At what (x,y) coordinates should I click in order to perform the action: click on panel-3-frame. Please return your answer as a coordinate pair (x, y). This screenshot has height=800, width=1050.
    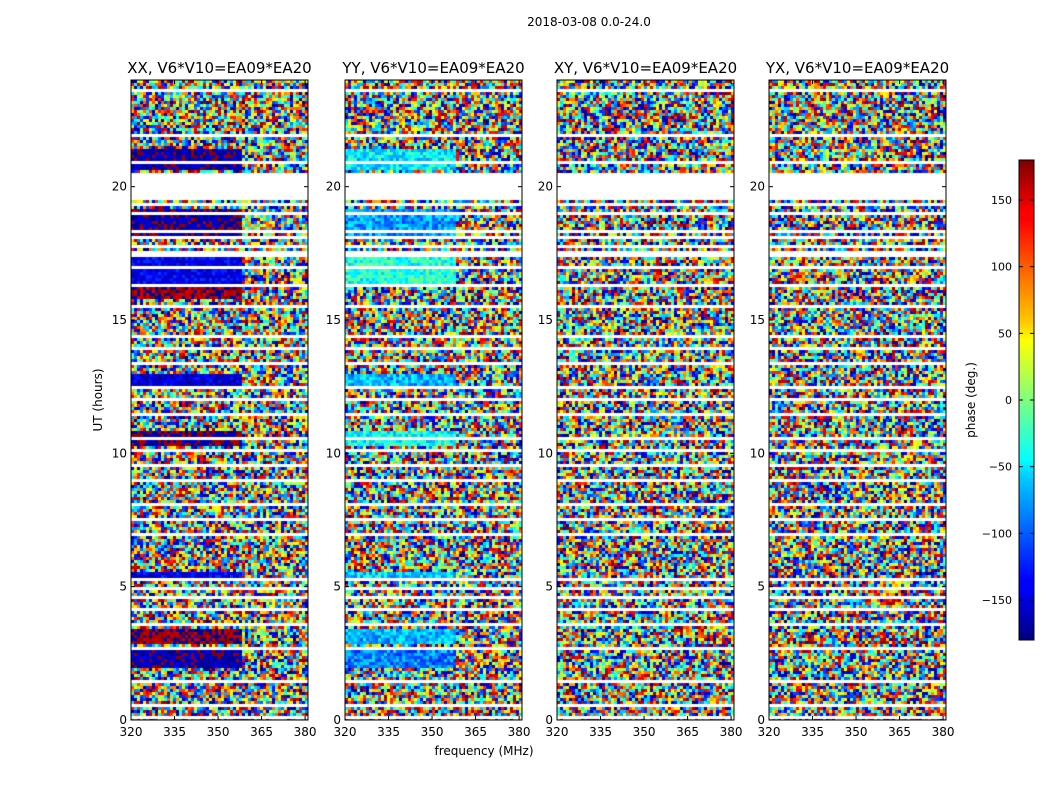
    Looking at the image, I should click on (645, 400).